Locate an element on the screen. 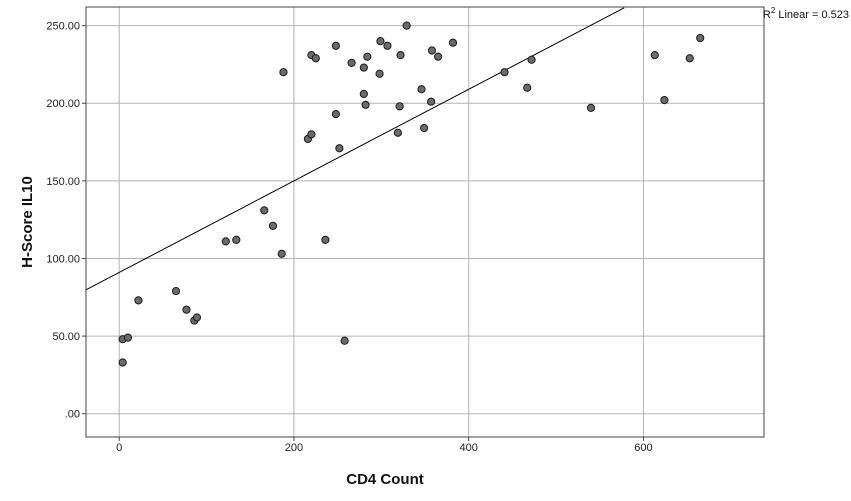 This screenshot has height=501, width=851. x-tick-label: 400 is located at coordinates (469, 448).